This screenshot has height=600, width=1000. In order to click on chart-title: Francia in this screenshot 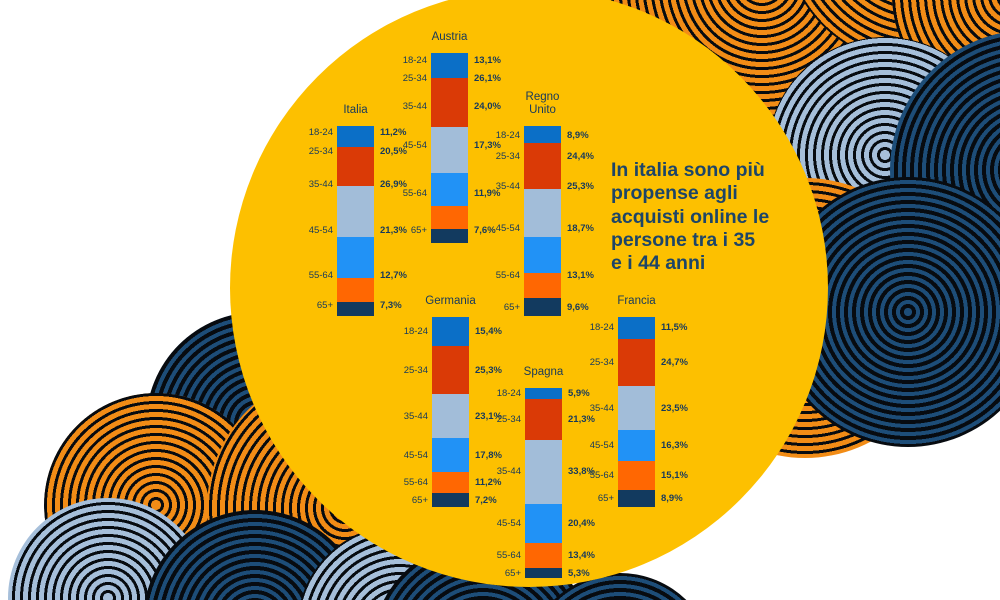, I will do `click(636, 301)`.